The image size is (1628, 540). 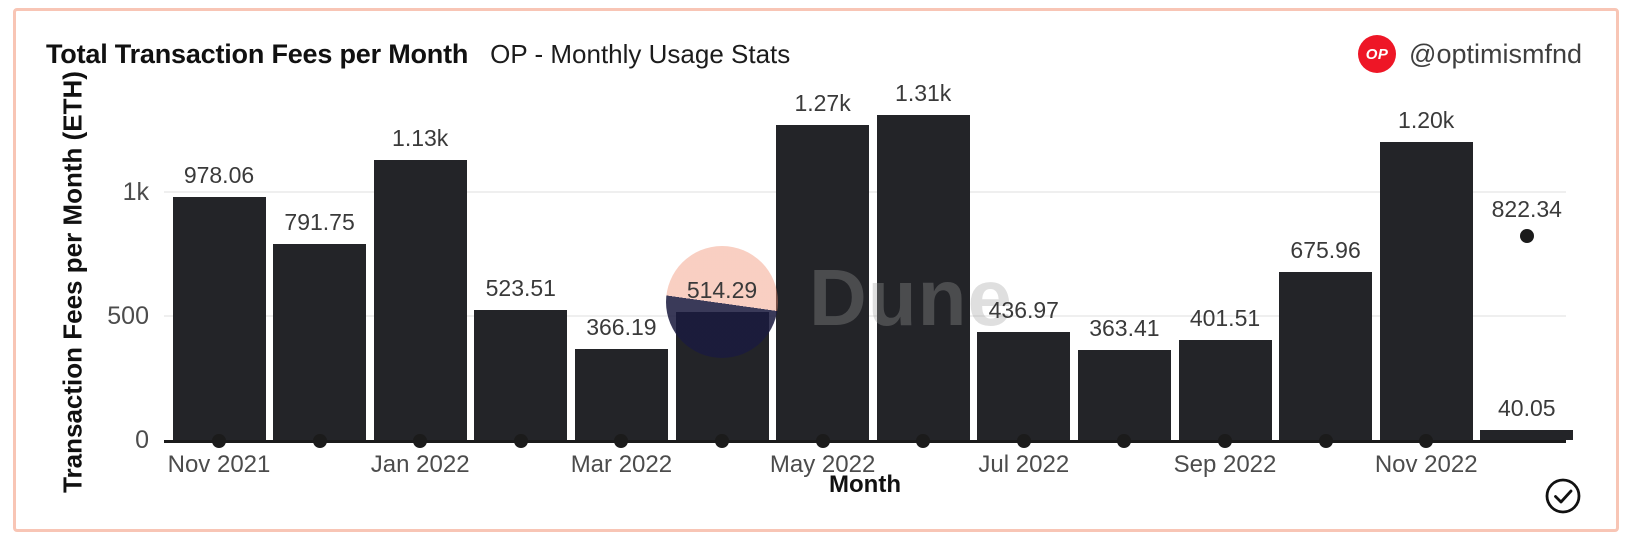 I want to click on y-axis-tick-label: 1k, so click(x=135, y=192).